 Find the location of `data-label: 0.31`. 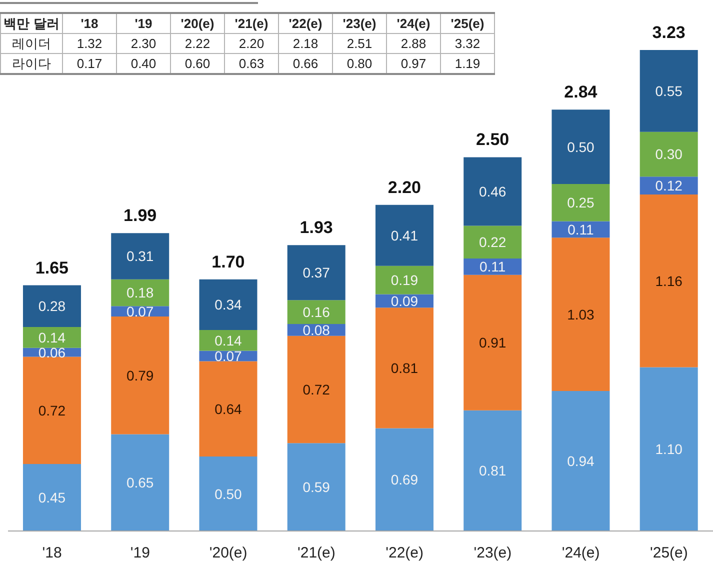

data-label: 0.31 is located at coordinates (140, 256).